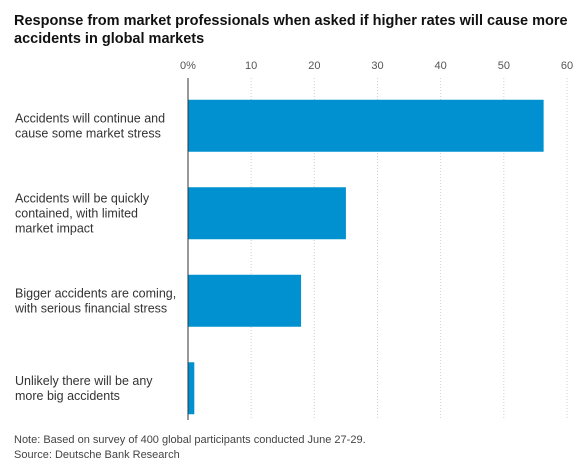  I want to click on category-label-line: more big accidents, so click(67, 396).